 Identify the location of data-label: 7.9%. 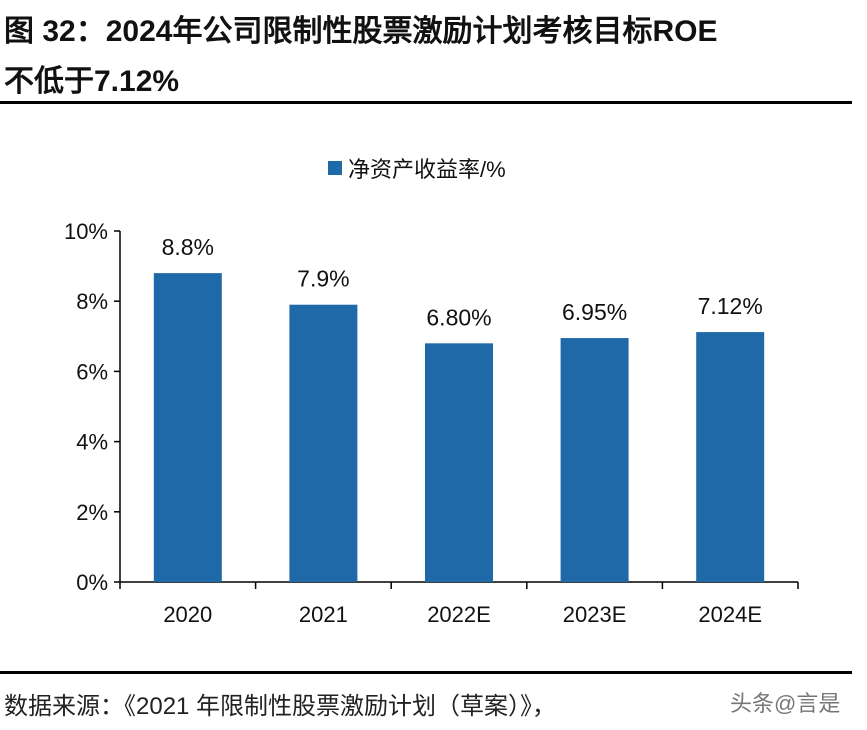
(323, 279).